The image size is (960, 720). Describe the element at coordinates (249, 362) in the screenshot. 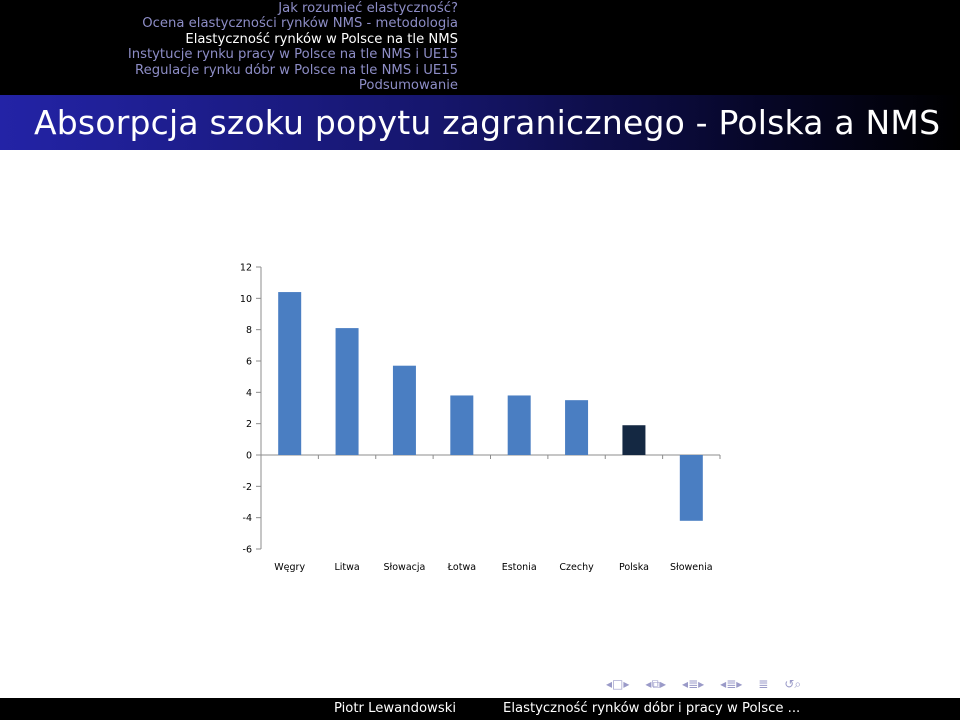

I see `y-tick-label: 6` at that location.